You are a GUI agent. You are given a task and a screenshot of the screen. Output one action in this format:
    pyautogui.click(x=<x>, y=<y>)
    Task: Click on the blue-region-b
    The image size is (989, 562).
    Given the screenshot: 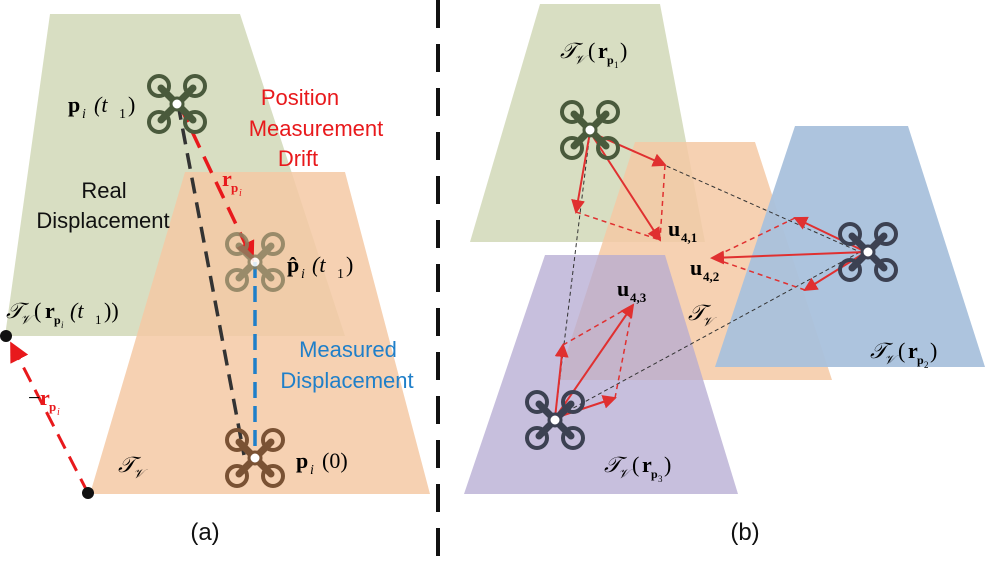 What is the action you would take?
    pyautogui.click(x=850, y=246)
    